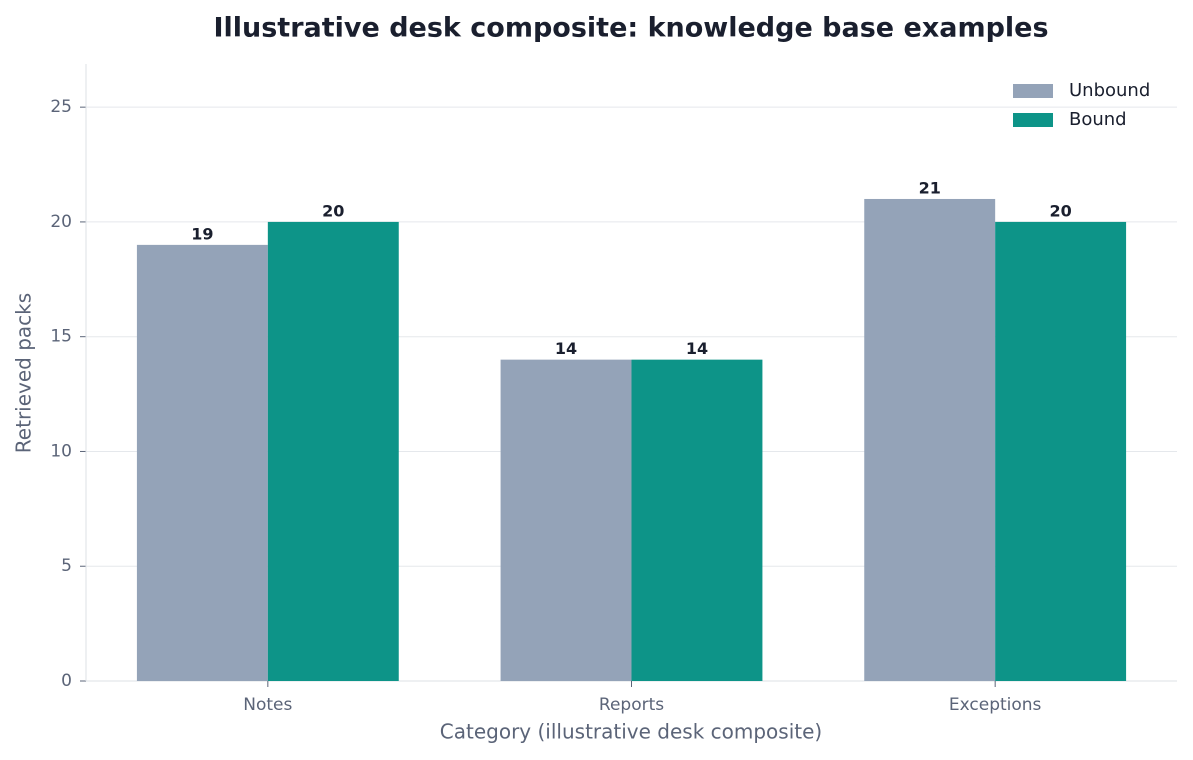 The height and width of the screenshot is (760, 1193). I want to click on y-tick-label: 25, so click(61, 107).